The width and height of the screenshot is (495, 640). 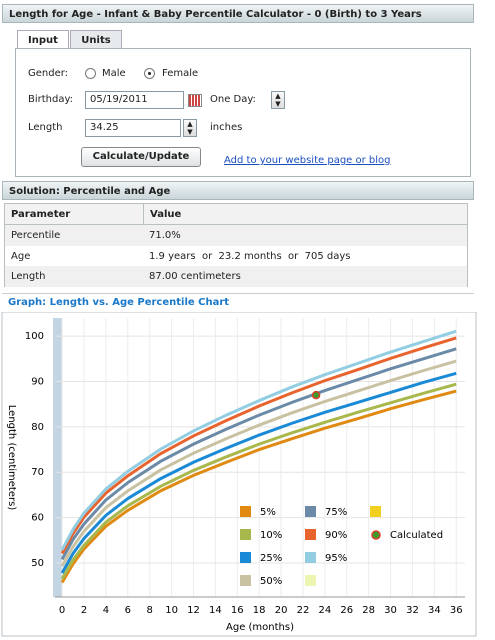 I want to click on tab: Input, so click(x=43, y=39).